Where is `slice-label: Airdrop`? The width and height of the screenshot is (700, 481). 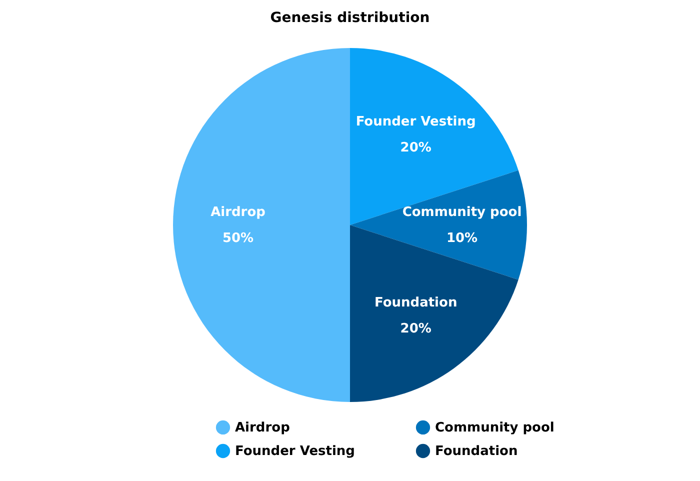
slice-label: Airdrop is located at coordinates (238, 212).